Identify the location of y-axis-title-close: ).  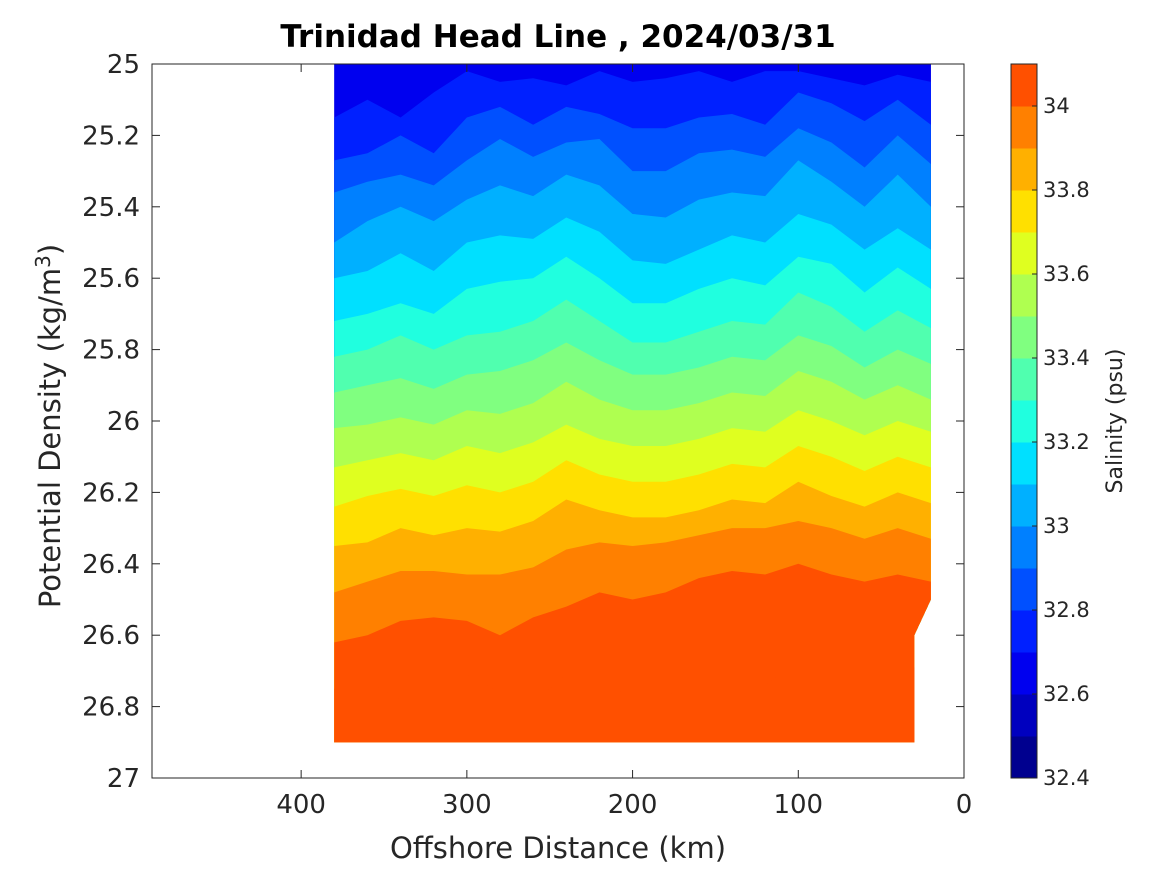
(50, 249).